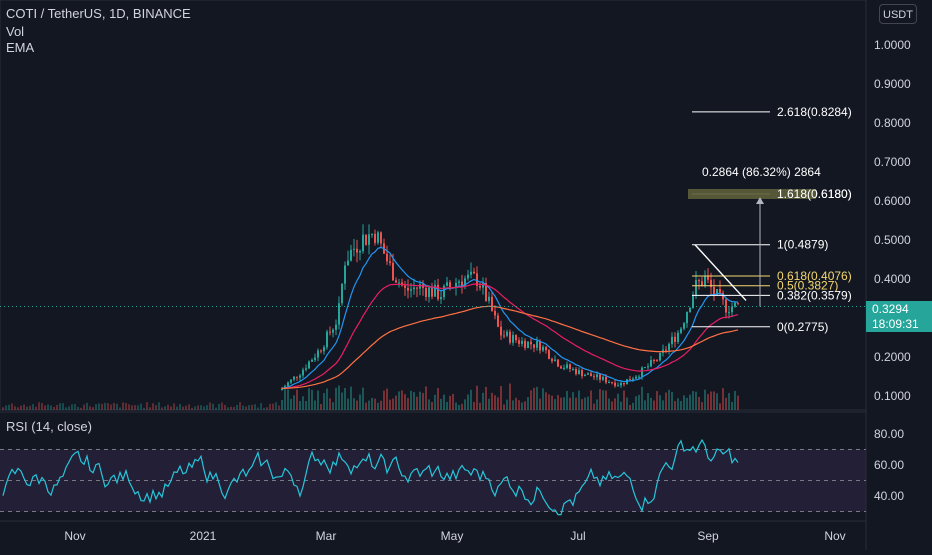 This screenshot has height=555, width=932. I want to click on price-axis-label: 0.5000, so click(892, 240).